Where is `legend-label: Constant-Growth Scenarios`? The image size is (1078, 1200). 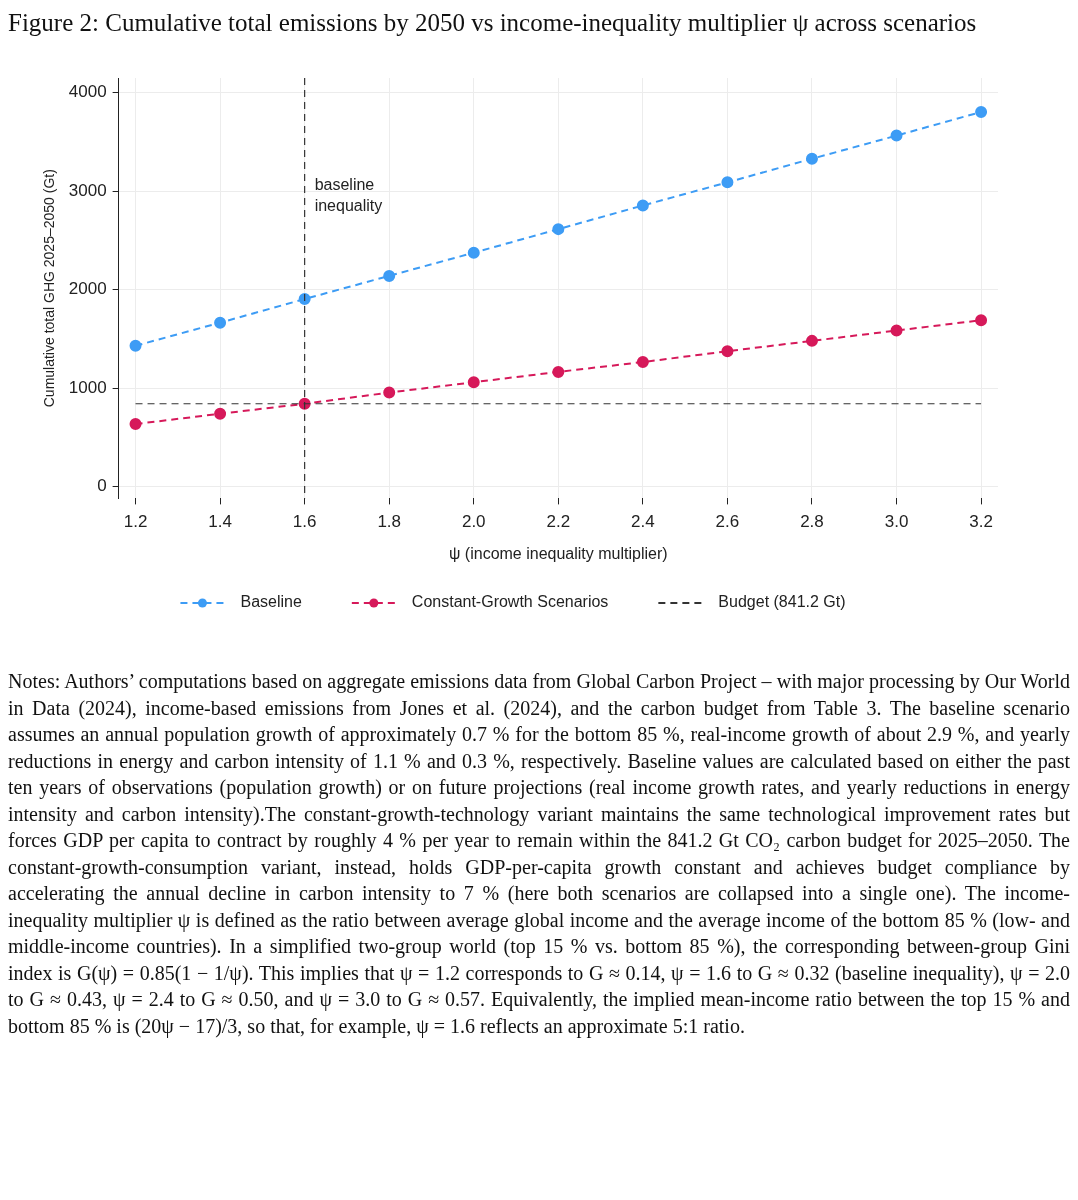 legend-label: Constant-Growth Scenarios is located at coordinates (510, 602).